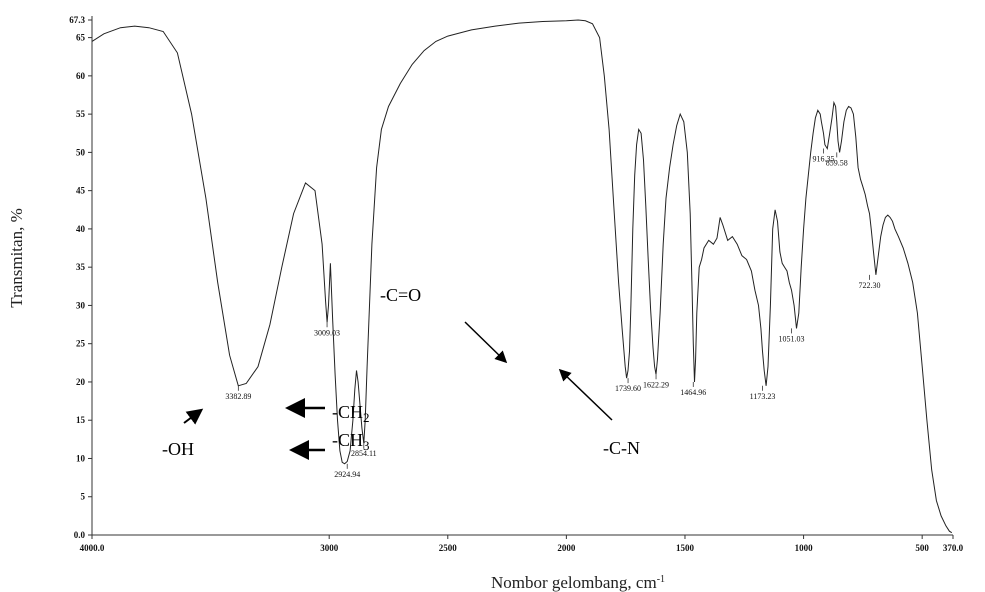  Describe the element at coordinates (81, 152) in the screenshot. I see `y-tick-label: 50` at that location.